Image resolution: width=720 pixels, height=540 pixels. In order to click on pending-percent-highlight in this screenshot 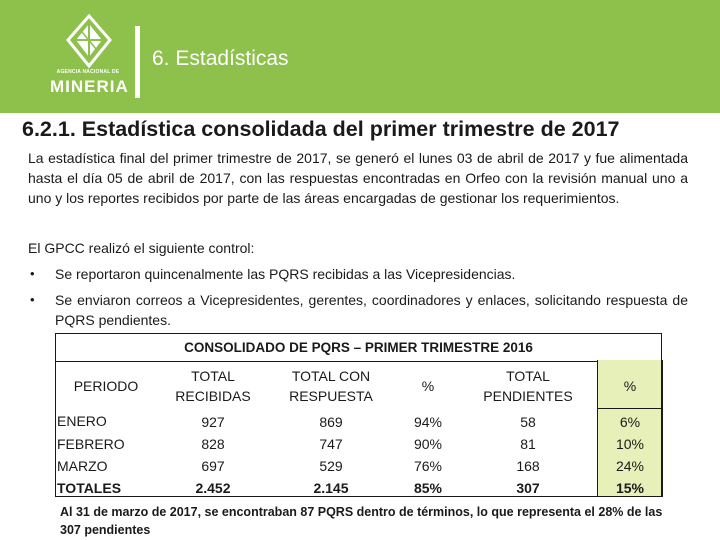, I will do `click(630, 428)`.